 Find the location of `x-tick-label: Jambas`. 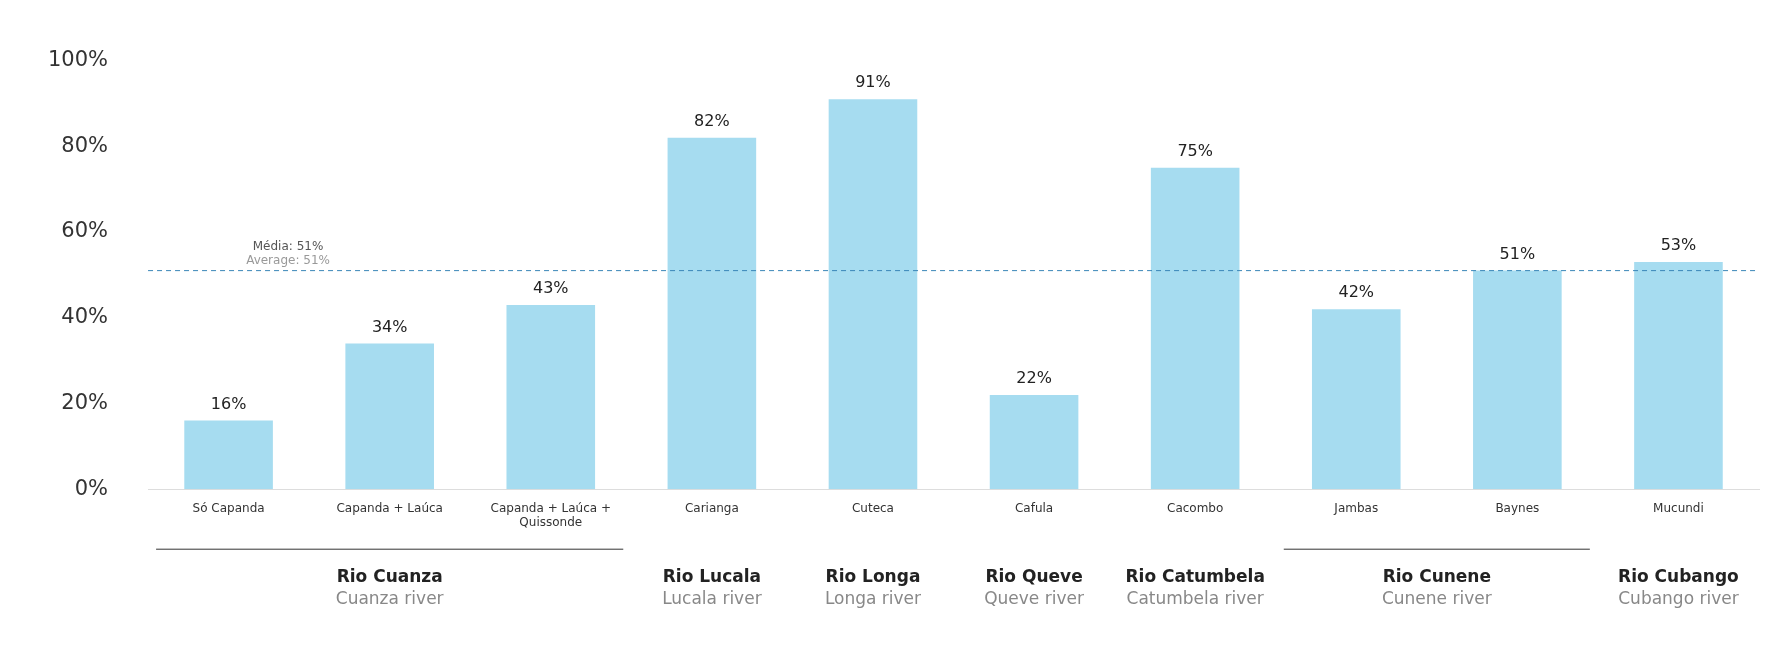

x-tick-label: Jambas is located at coordinates (1356, 507).